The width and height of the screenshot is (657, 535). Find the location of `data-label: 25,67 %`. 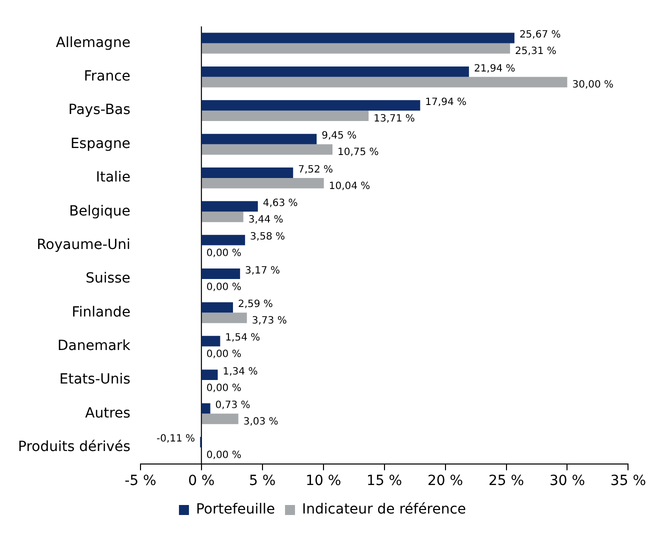

data-label: 25,67 % is located at coordinates (540, 35).